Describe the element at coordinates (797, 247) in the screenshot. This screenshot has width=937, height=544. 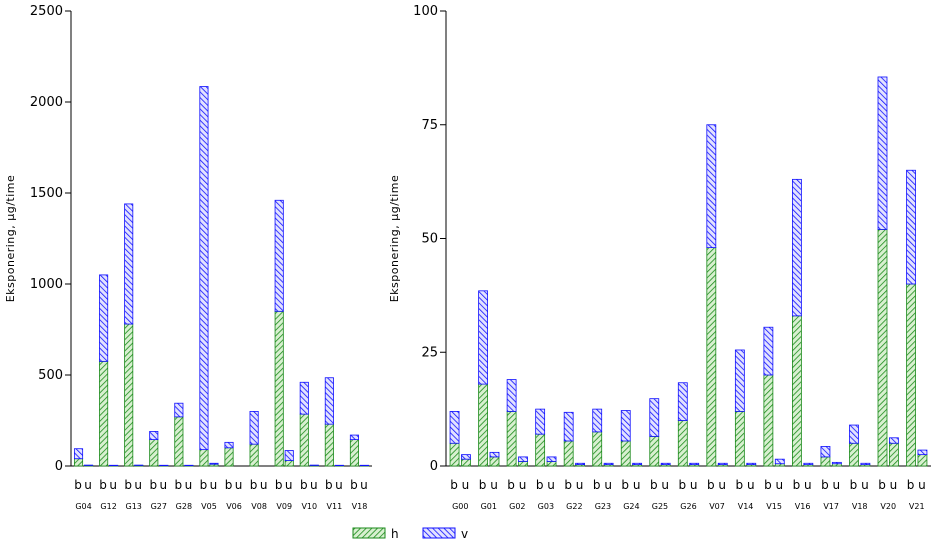
I see `bar-V16-b-v` at that location.